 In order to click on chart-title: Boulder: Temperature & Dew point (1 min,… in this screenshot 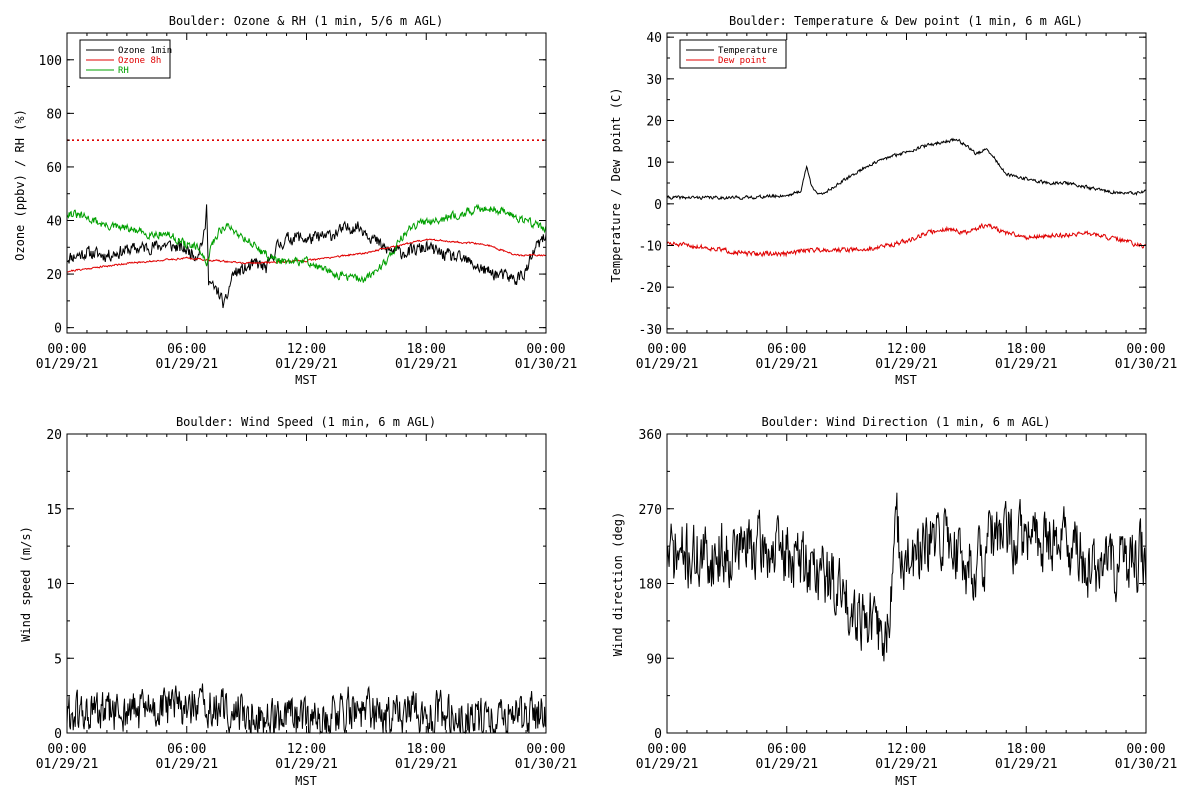, I will do `click(906, 21)`.